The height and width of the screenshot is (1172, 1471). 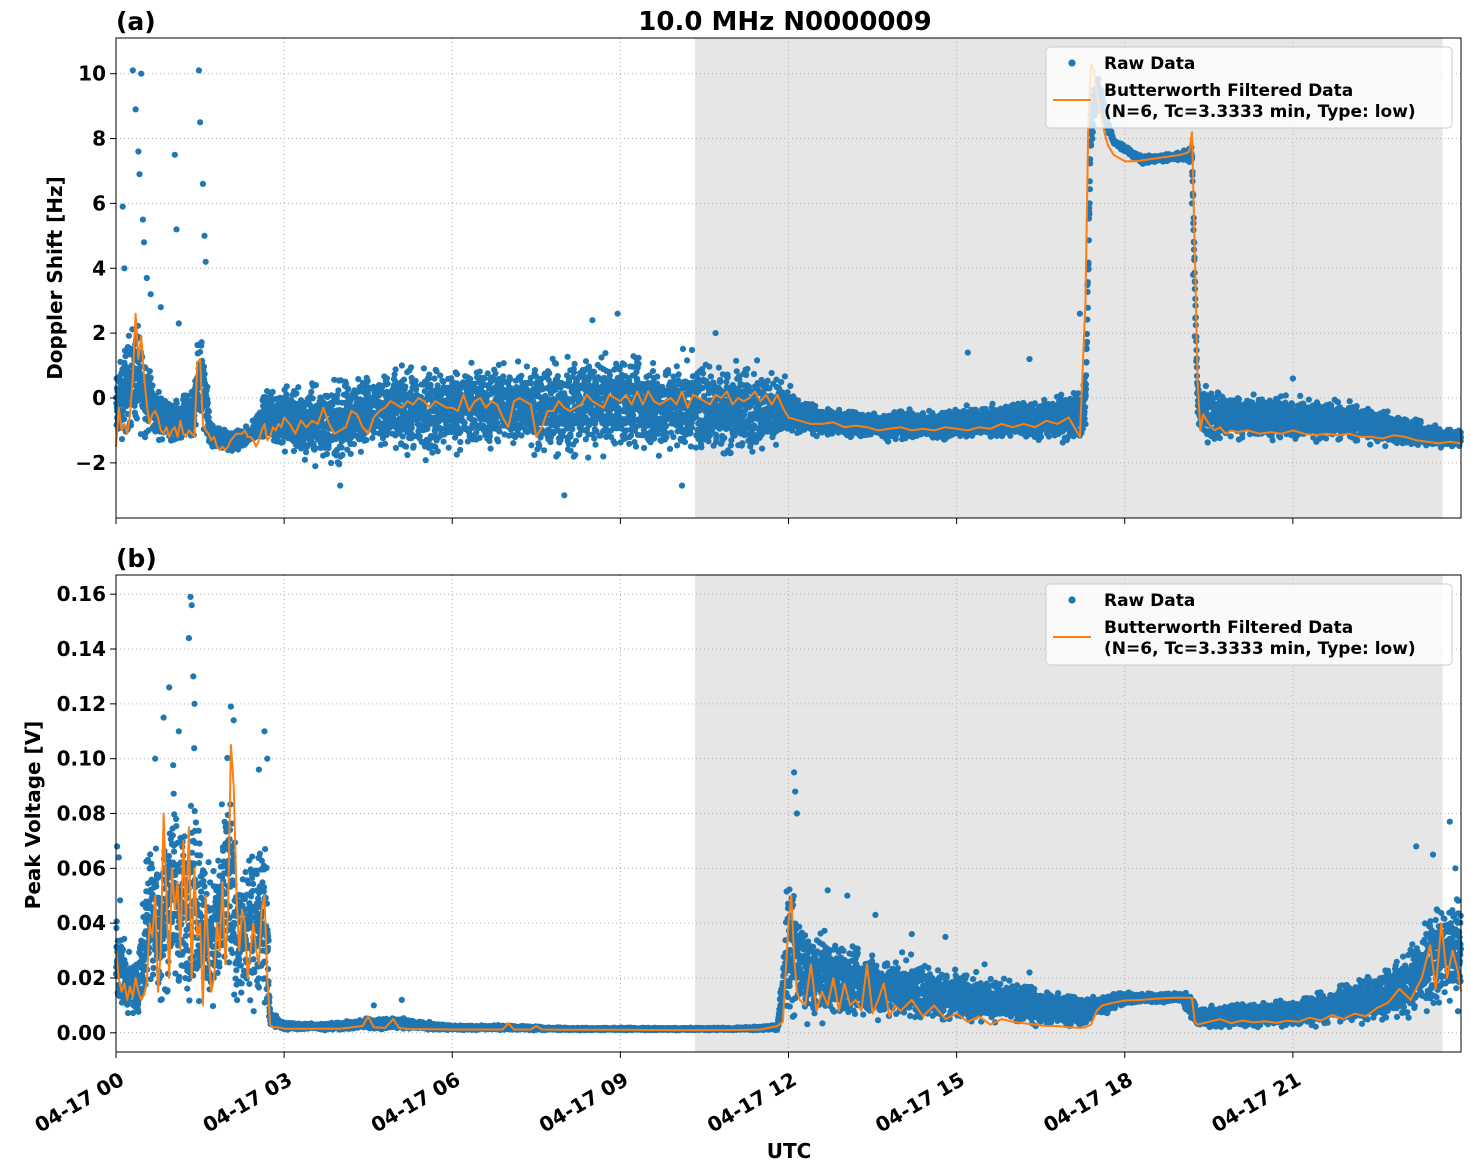 I want to click on figure-title: 10.0 MHz N0000009, so click(x=784, y=22).